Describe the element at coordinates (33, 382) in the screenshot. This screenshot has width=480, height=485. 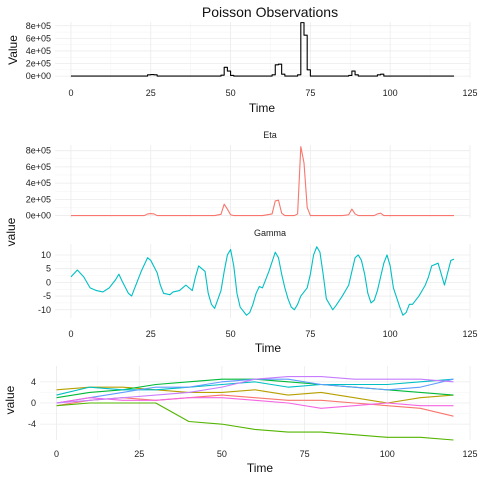
I see `y-tick-label: 4` at that location.